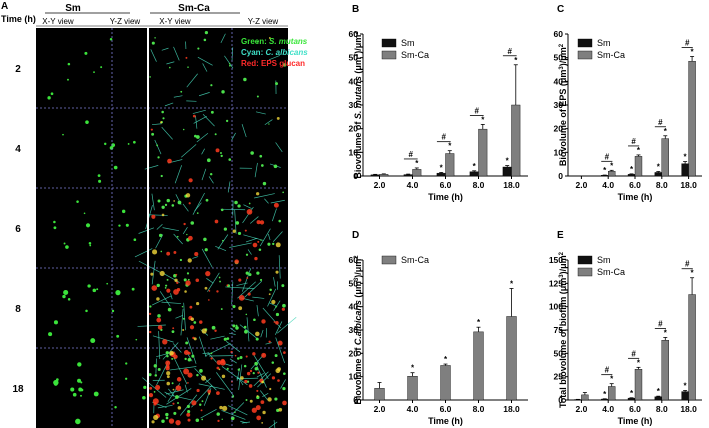 Image resolution: width=709 pixels, height=428 pixels. What do you see at coordinates (516, 140) in the screenshot?
I see `bar-smca-18.0` at bounding box center [516, 140].